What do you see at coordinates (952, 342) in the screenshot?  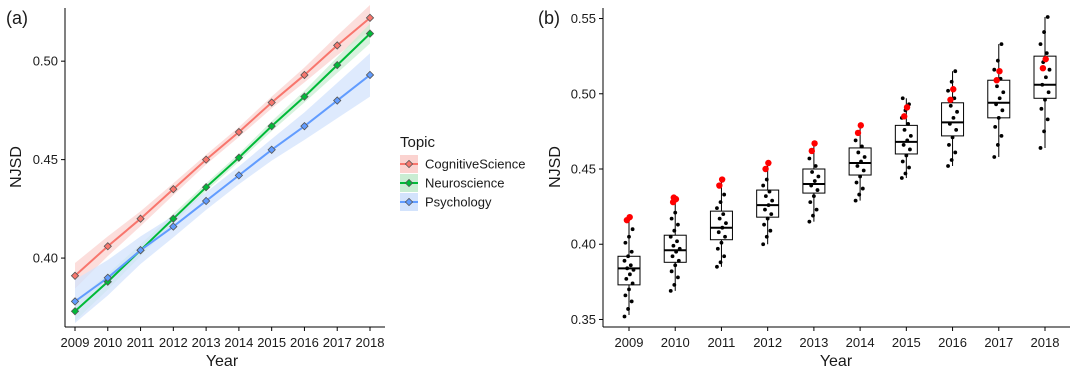 I see `x-tick-label: 2016` at bounding box center [952, 342].